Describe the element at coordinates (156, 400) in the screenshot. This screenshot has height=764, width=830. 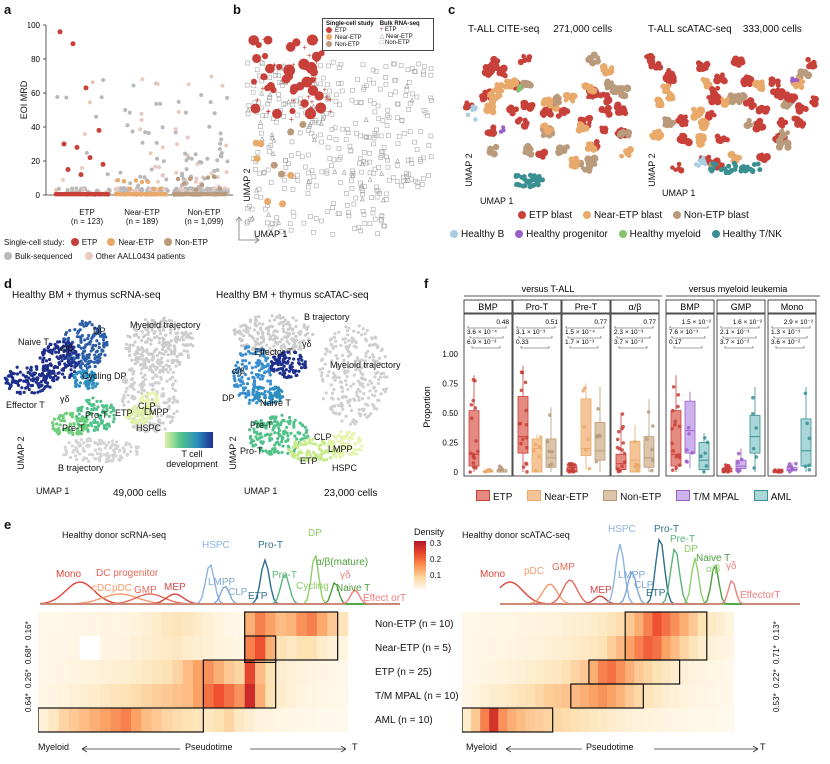
I see `d-lmpp-cell` at that location.